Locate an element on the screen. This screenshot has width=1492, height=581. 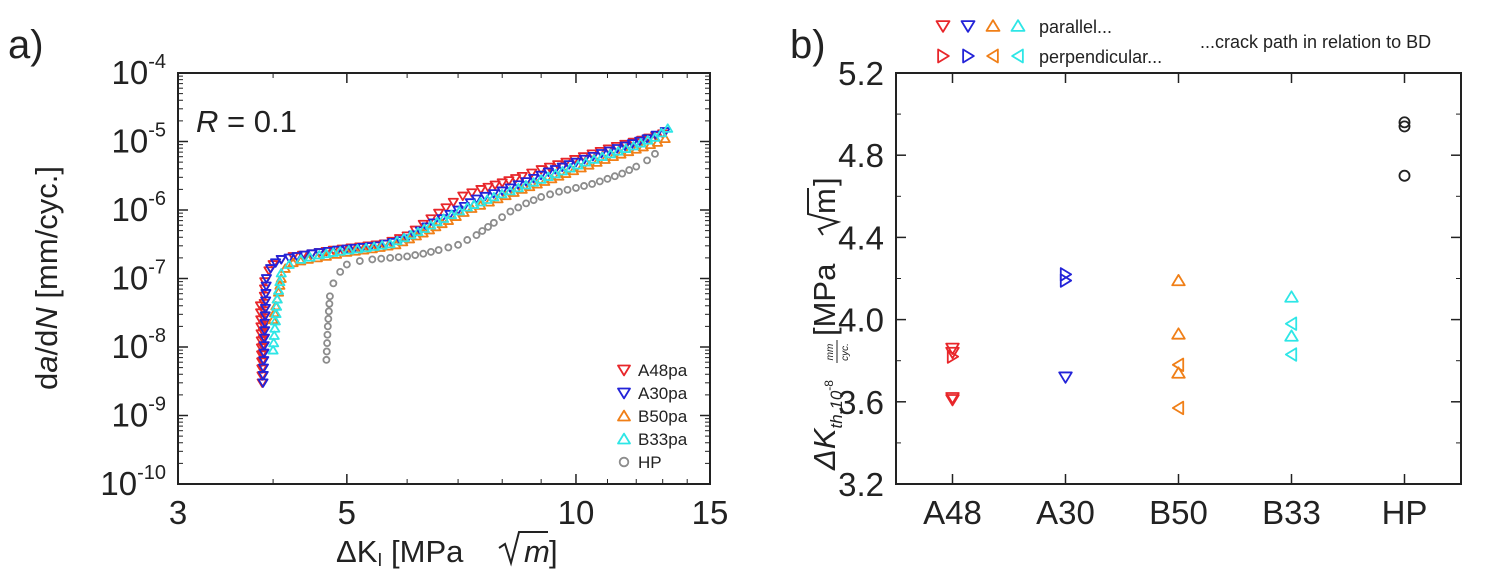
y-tick-label: 10⁻⁴ is located at coordinates (138, 71).